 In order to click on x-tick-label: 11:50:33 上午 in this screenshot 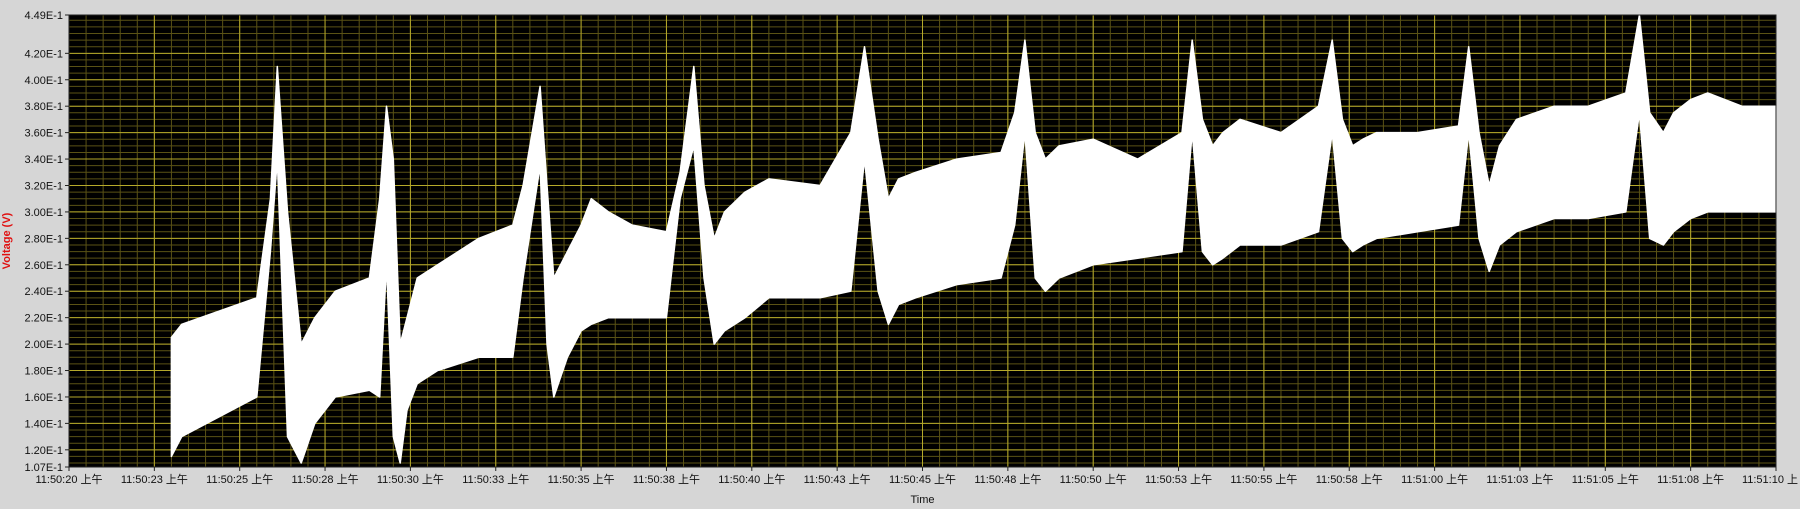, I will do `click(495, 479)`.